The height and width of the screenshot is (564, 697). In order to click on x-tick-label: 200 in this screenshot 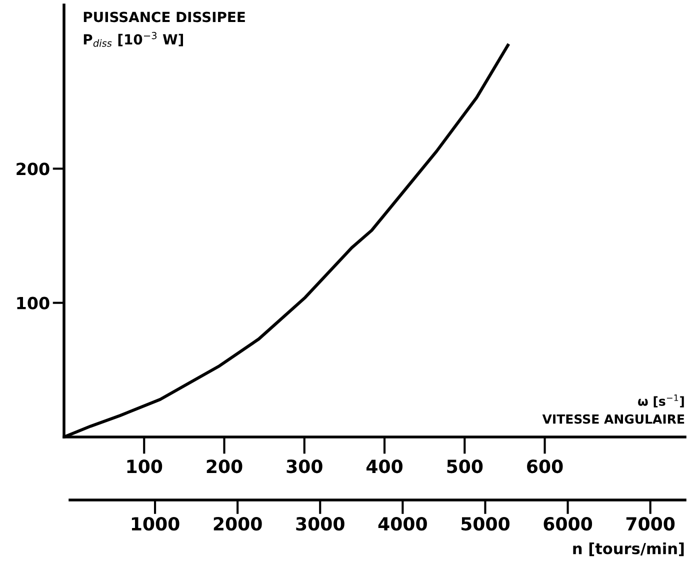, I will do `click(224, 467)`.